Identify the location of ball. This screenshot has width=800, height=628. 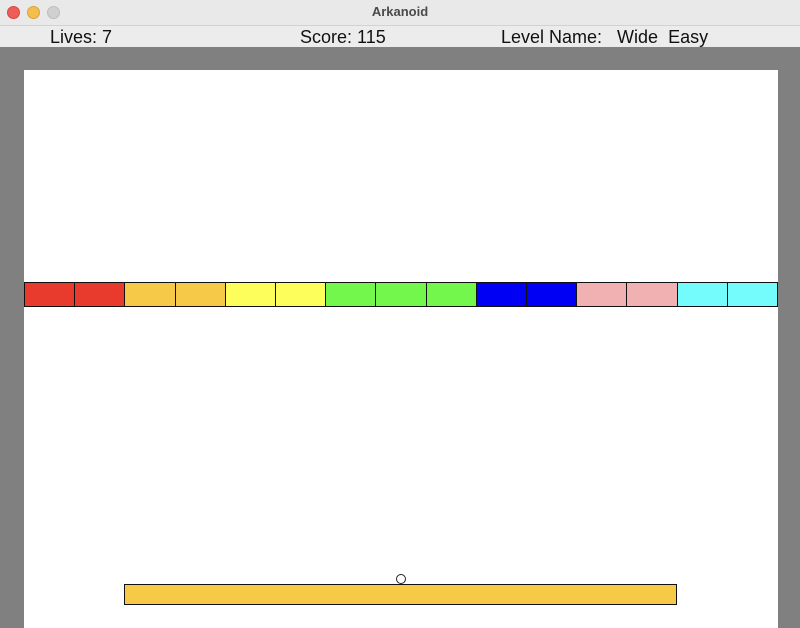
(401, 579).